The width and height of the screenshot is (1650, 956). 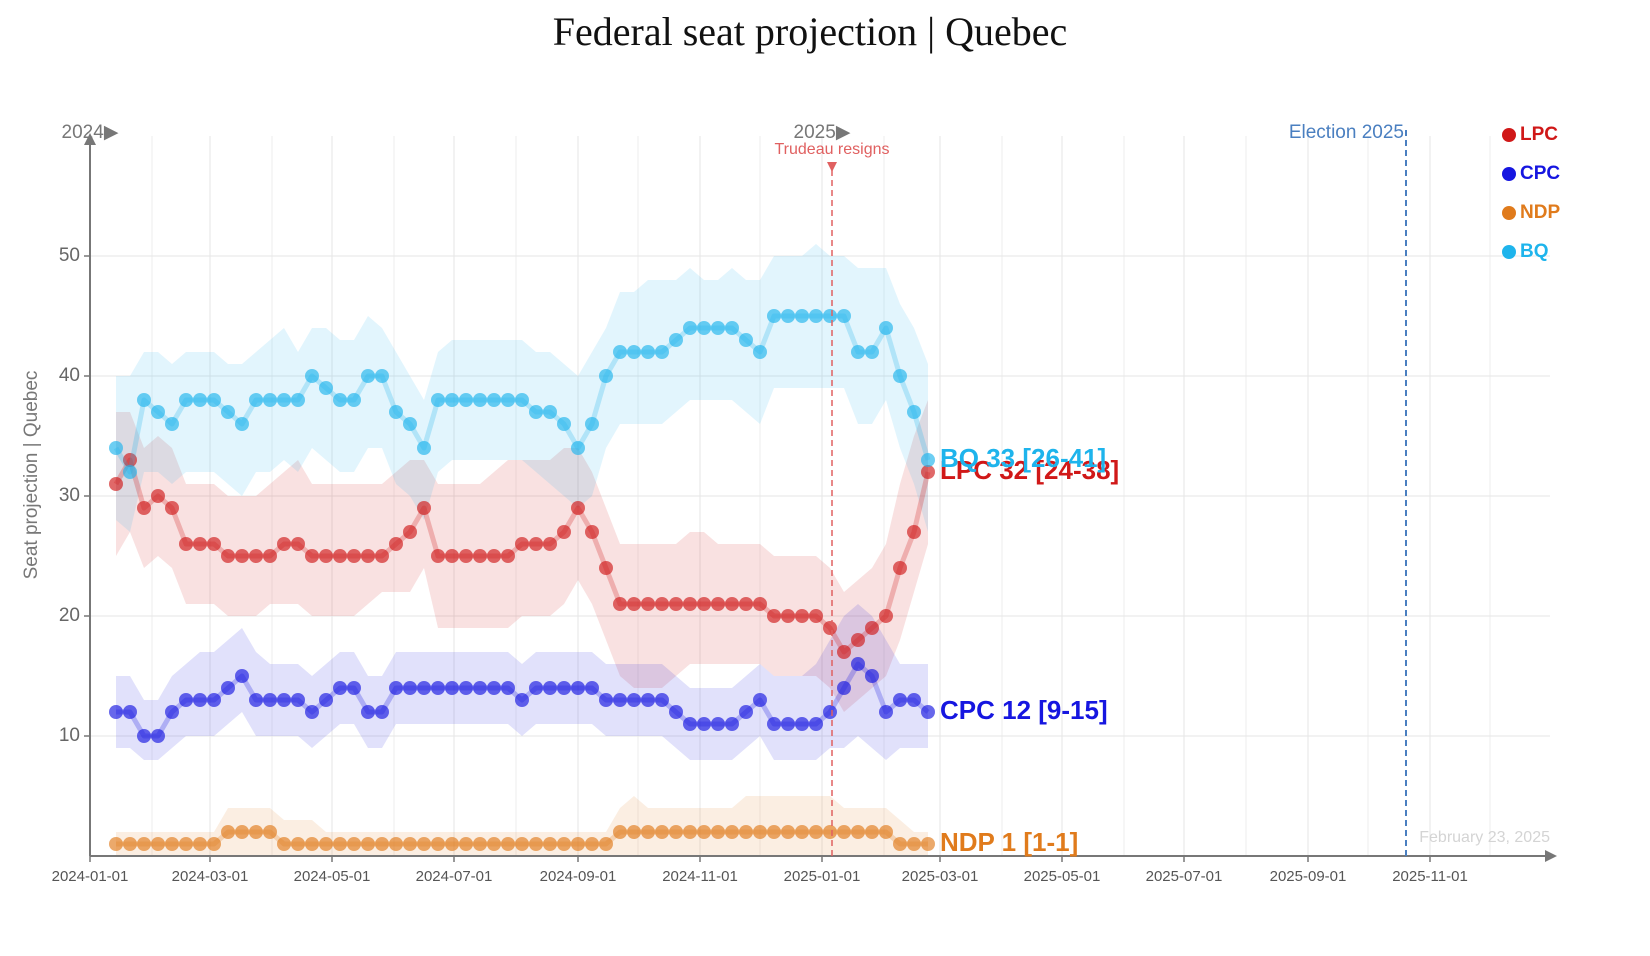 I want to click on annotation-label: Trudeau resigns, so click(x=831, y=149).